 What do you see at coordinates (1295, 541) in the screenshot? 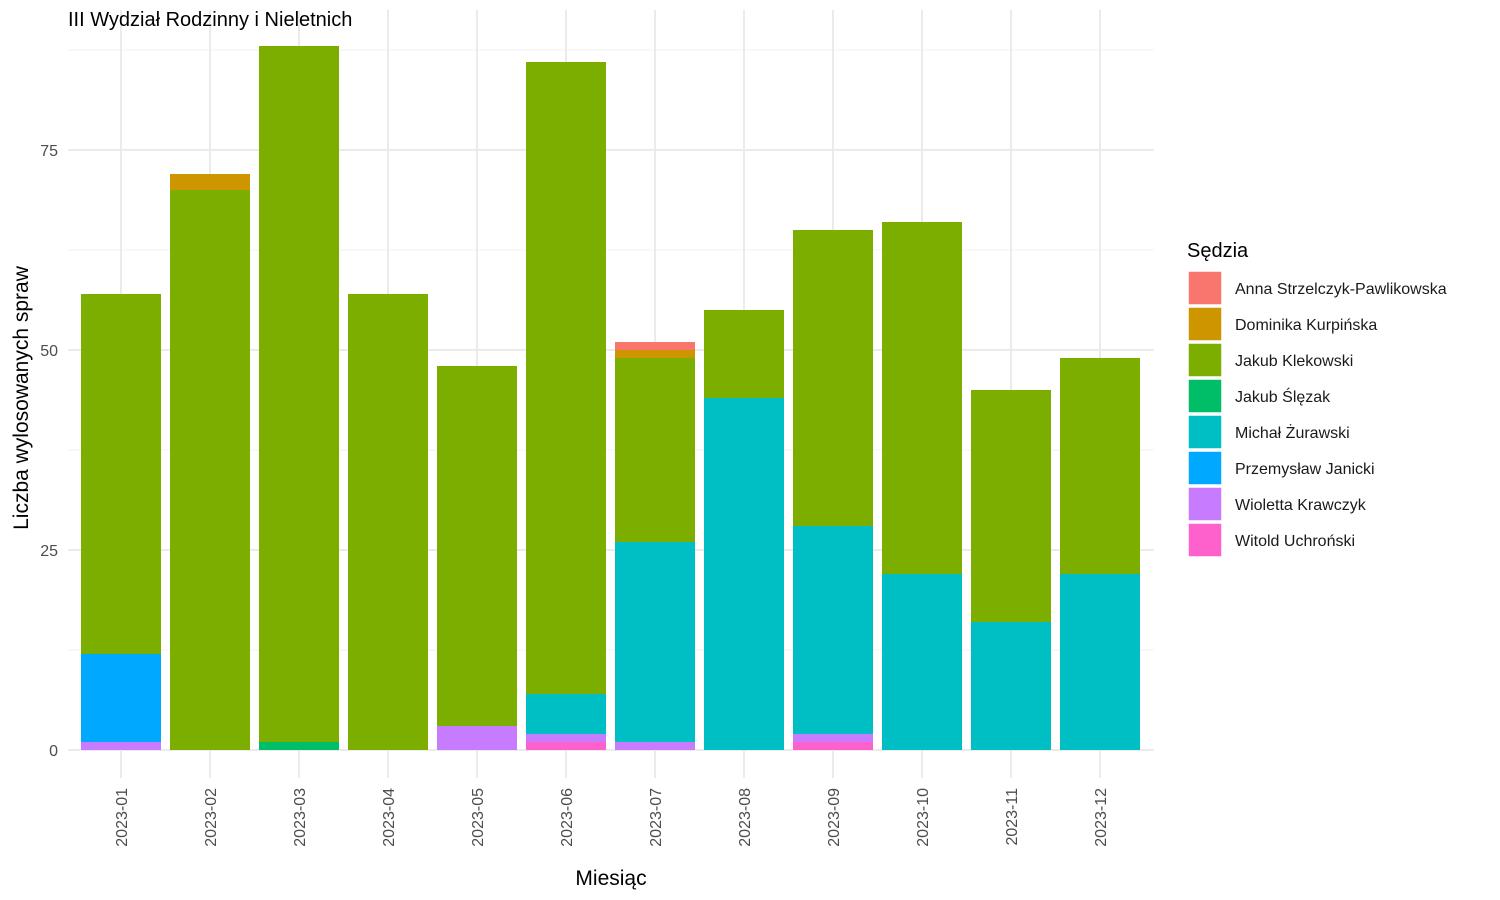
I see `legend-label: Witold Uchroński` at bounding box center [1295, 541].